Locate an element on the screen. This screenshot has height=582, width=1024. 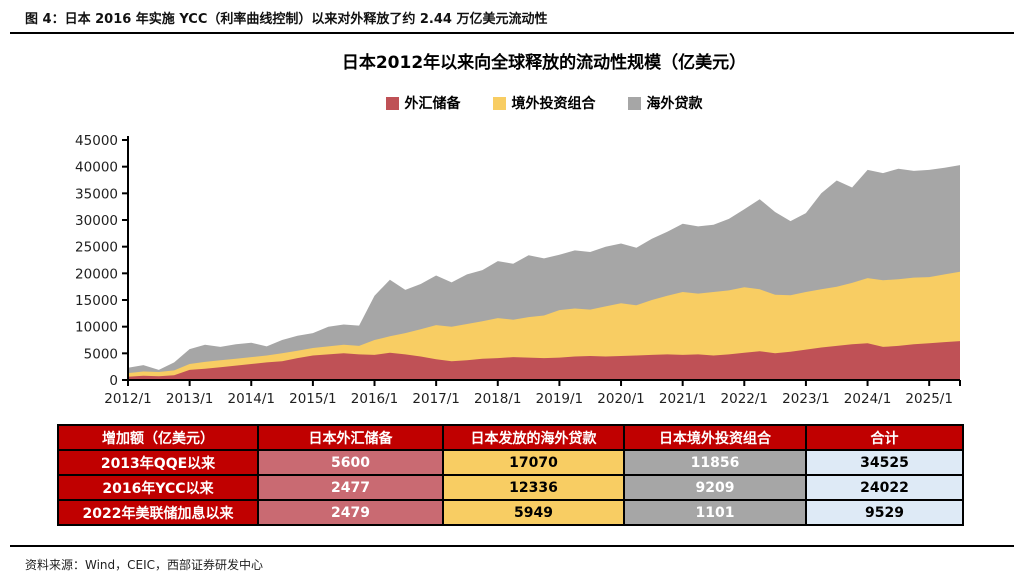
cell-portfolio: 9209 is located at coordinates (715, 487).